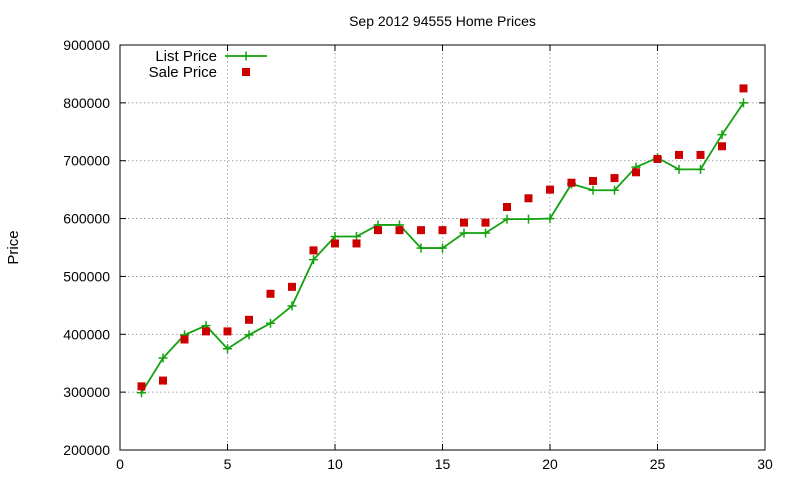 The width and height of the screenshot is (800, 480). I want to click on y-tick-label: 200000, so click(86, 450).